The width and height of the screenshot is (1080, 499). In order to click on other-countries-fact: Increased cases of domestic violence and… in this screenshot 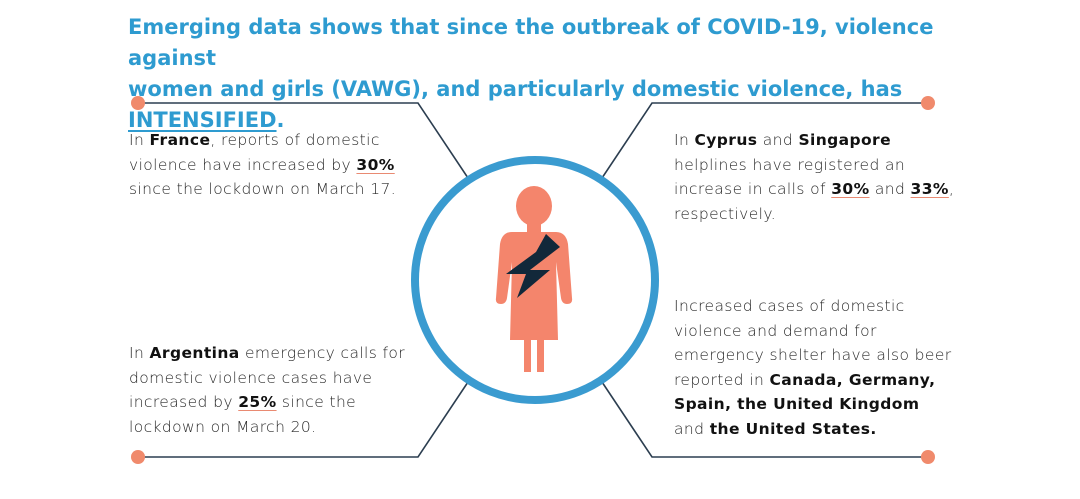, I will do `click(819, 367)`.